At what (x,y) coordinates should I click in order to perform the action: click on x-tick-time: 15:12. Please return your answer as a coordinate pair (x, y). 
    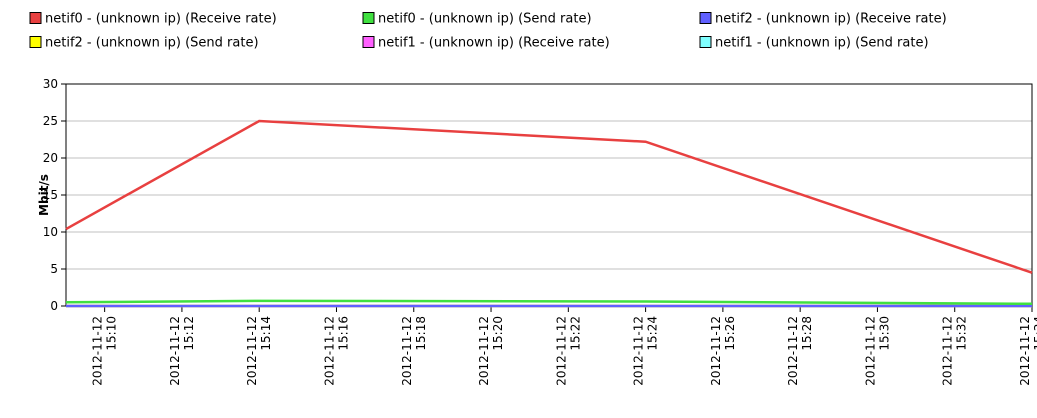
    Looking at the image, I should click on (189, 333).